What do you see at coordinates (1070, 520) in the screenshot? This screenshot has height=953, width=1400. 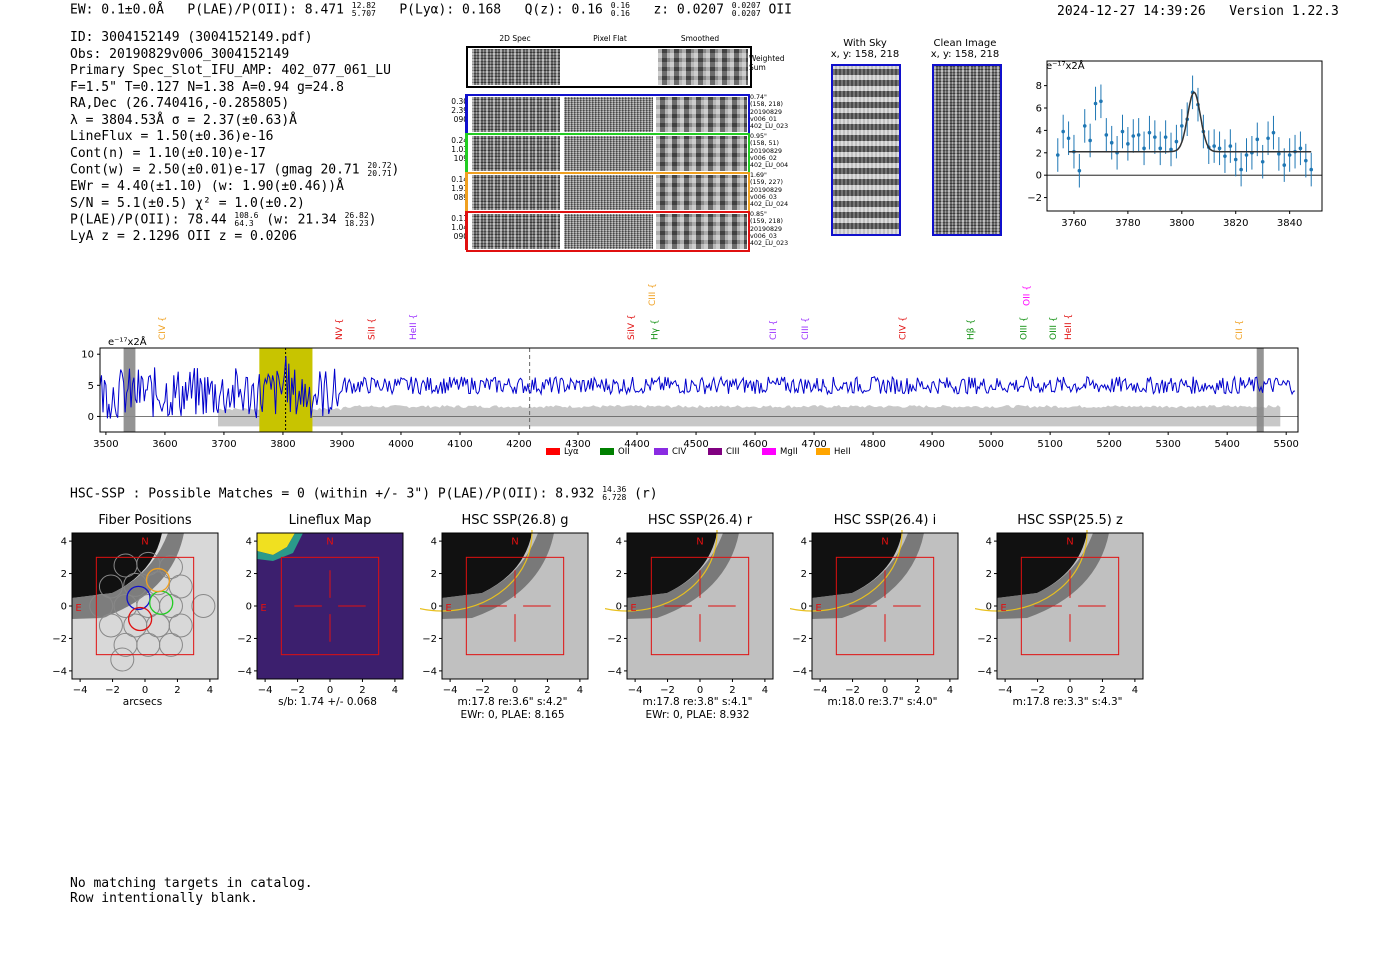 I see `cutout-title: HSC SSP(25.5) z` at bounding box center [1070, 520].